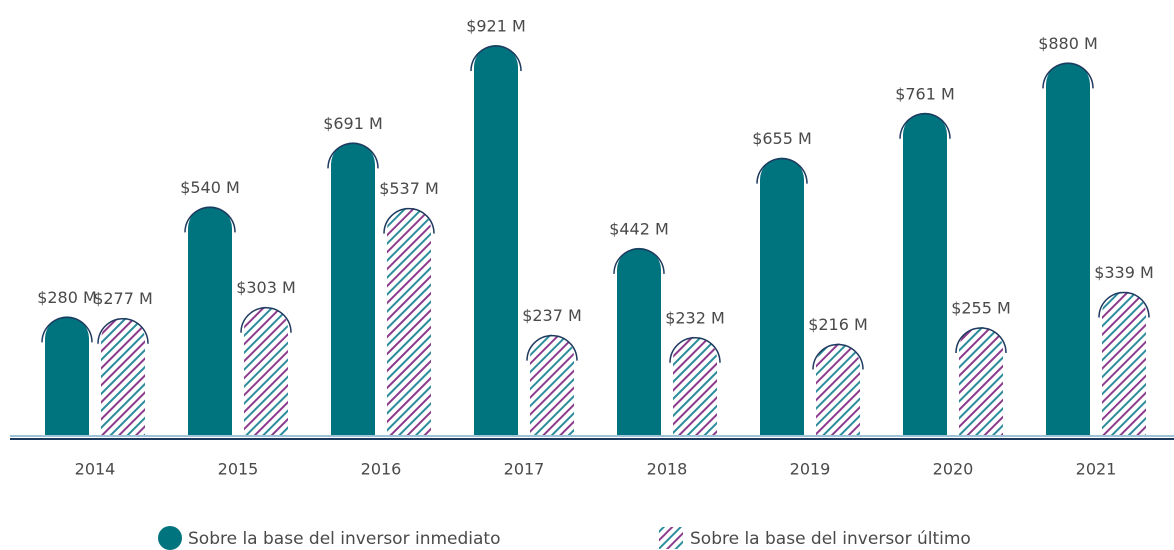 This screenshot has width=1174, height=550. Describe the element at coordinates (266, 287) in the screenshot. I see `value-label: $303 M` at that location.